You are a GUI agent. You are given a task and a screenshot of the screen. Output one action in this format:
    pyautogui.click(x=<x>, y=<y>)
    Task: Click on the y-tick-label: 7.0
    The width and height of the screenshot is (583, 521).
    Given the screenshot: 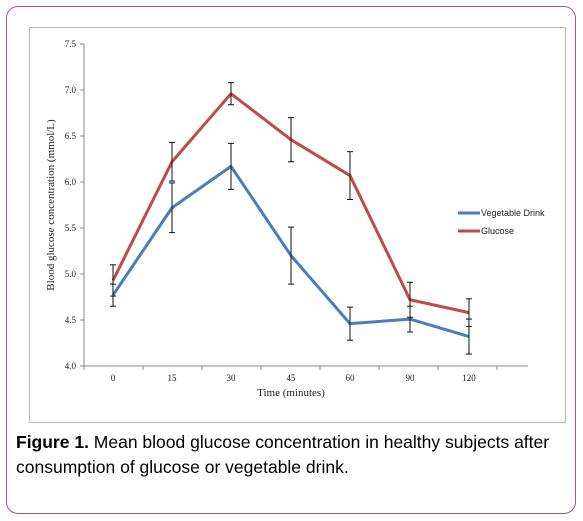 What is the action you would take?
    pyautogui.click(x=71, y=90)
    